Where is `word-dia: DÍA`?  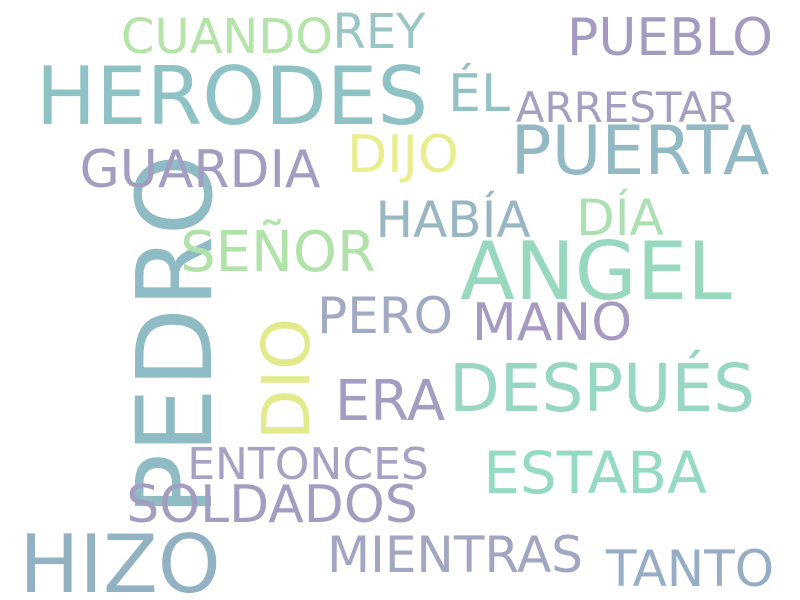 word-dia: DÍA is located at coordinates (620, 218).